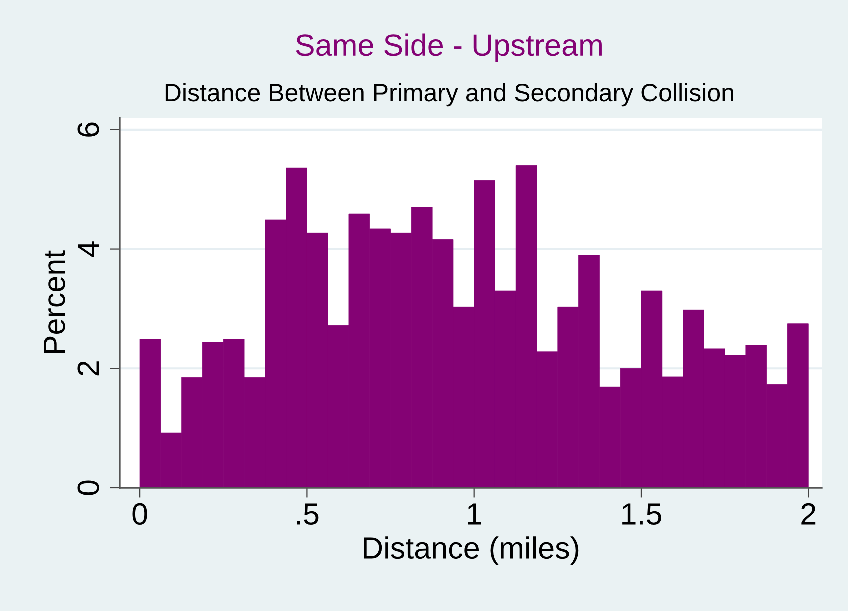  Describe the element at coordinates (809, 514) in the screenshot. I see `x-tick-label: 2` at that location.